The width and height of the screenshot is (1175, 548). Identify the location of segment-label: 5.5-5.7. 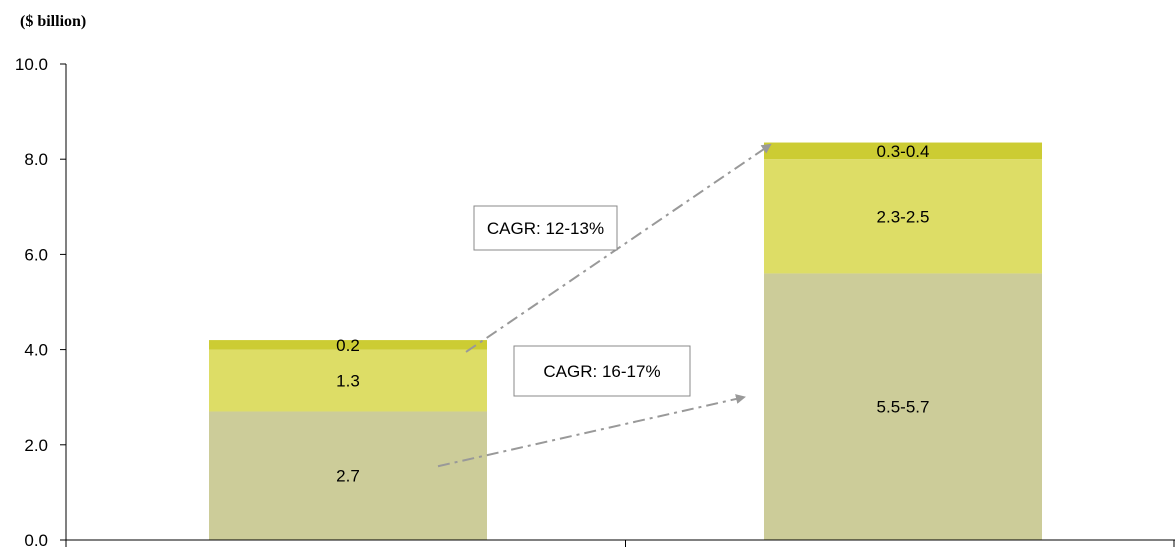
(903, 407).